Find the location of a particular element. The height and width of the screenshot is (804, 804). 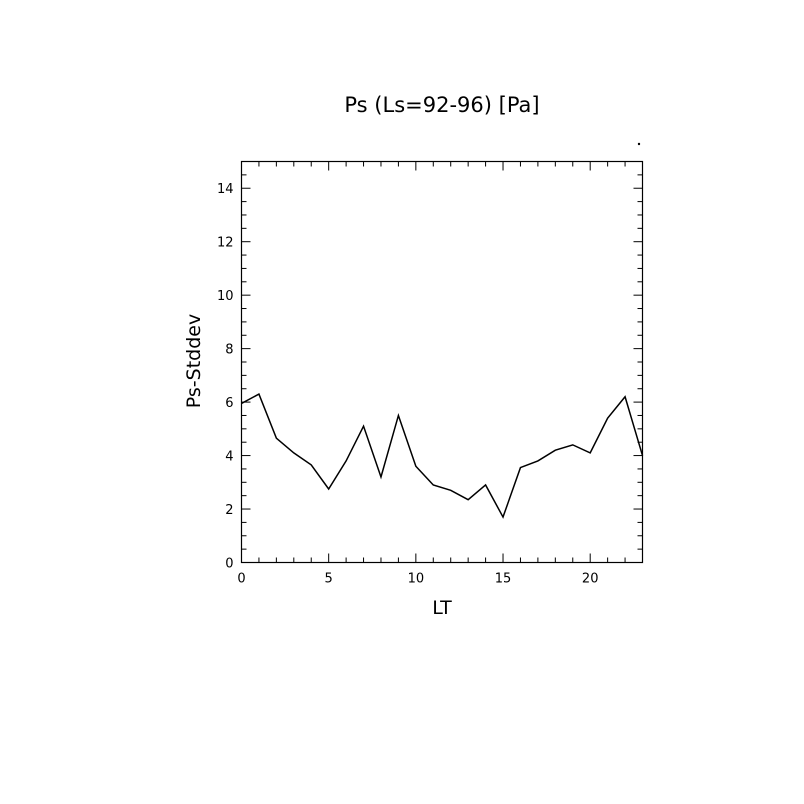

y-tick-label: 0 is located at coordinates (229, 564).